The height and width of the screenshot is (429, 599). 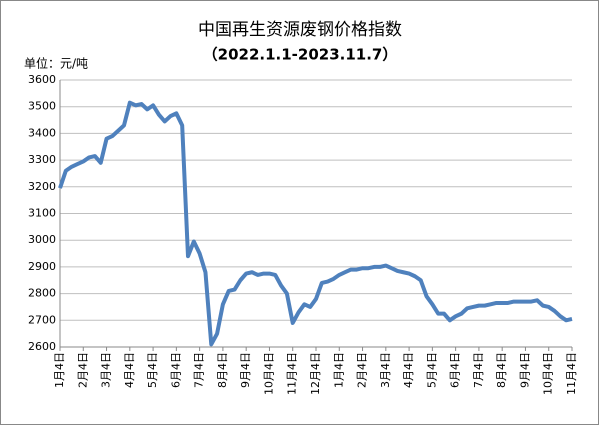 I want to click on y-tick-label: 3500, so click(x=42, y=106).